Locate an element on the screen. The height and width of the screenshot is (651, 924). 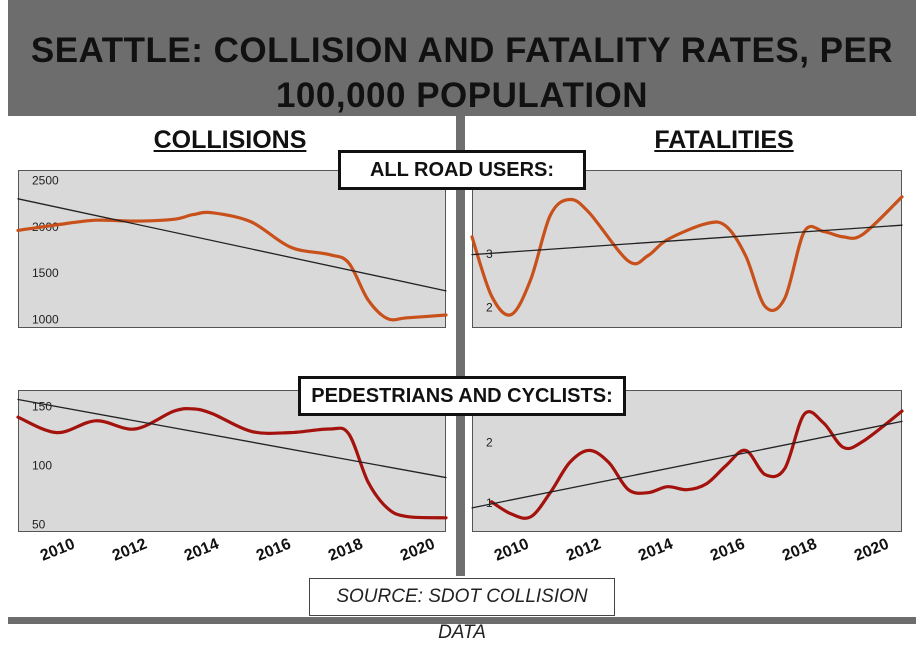
pedestrians-cyclists-label: PEDESTRIANS AND CYCLISTS: is located at coordinates (462, 396).